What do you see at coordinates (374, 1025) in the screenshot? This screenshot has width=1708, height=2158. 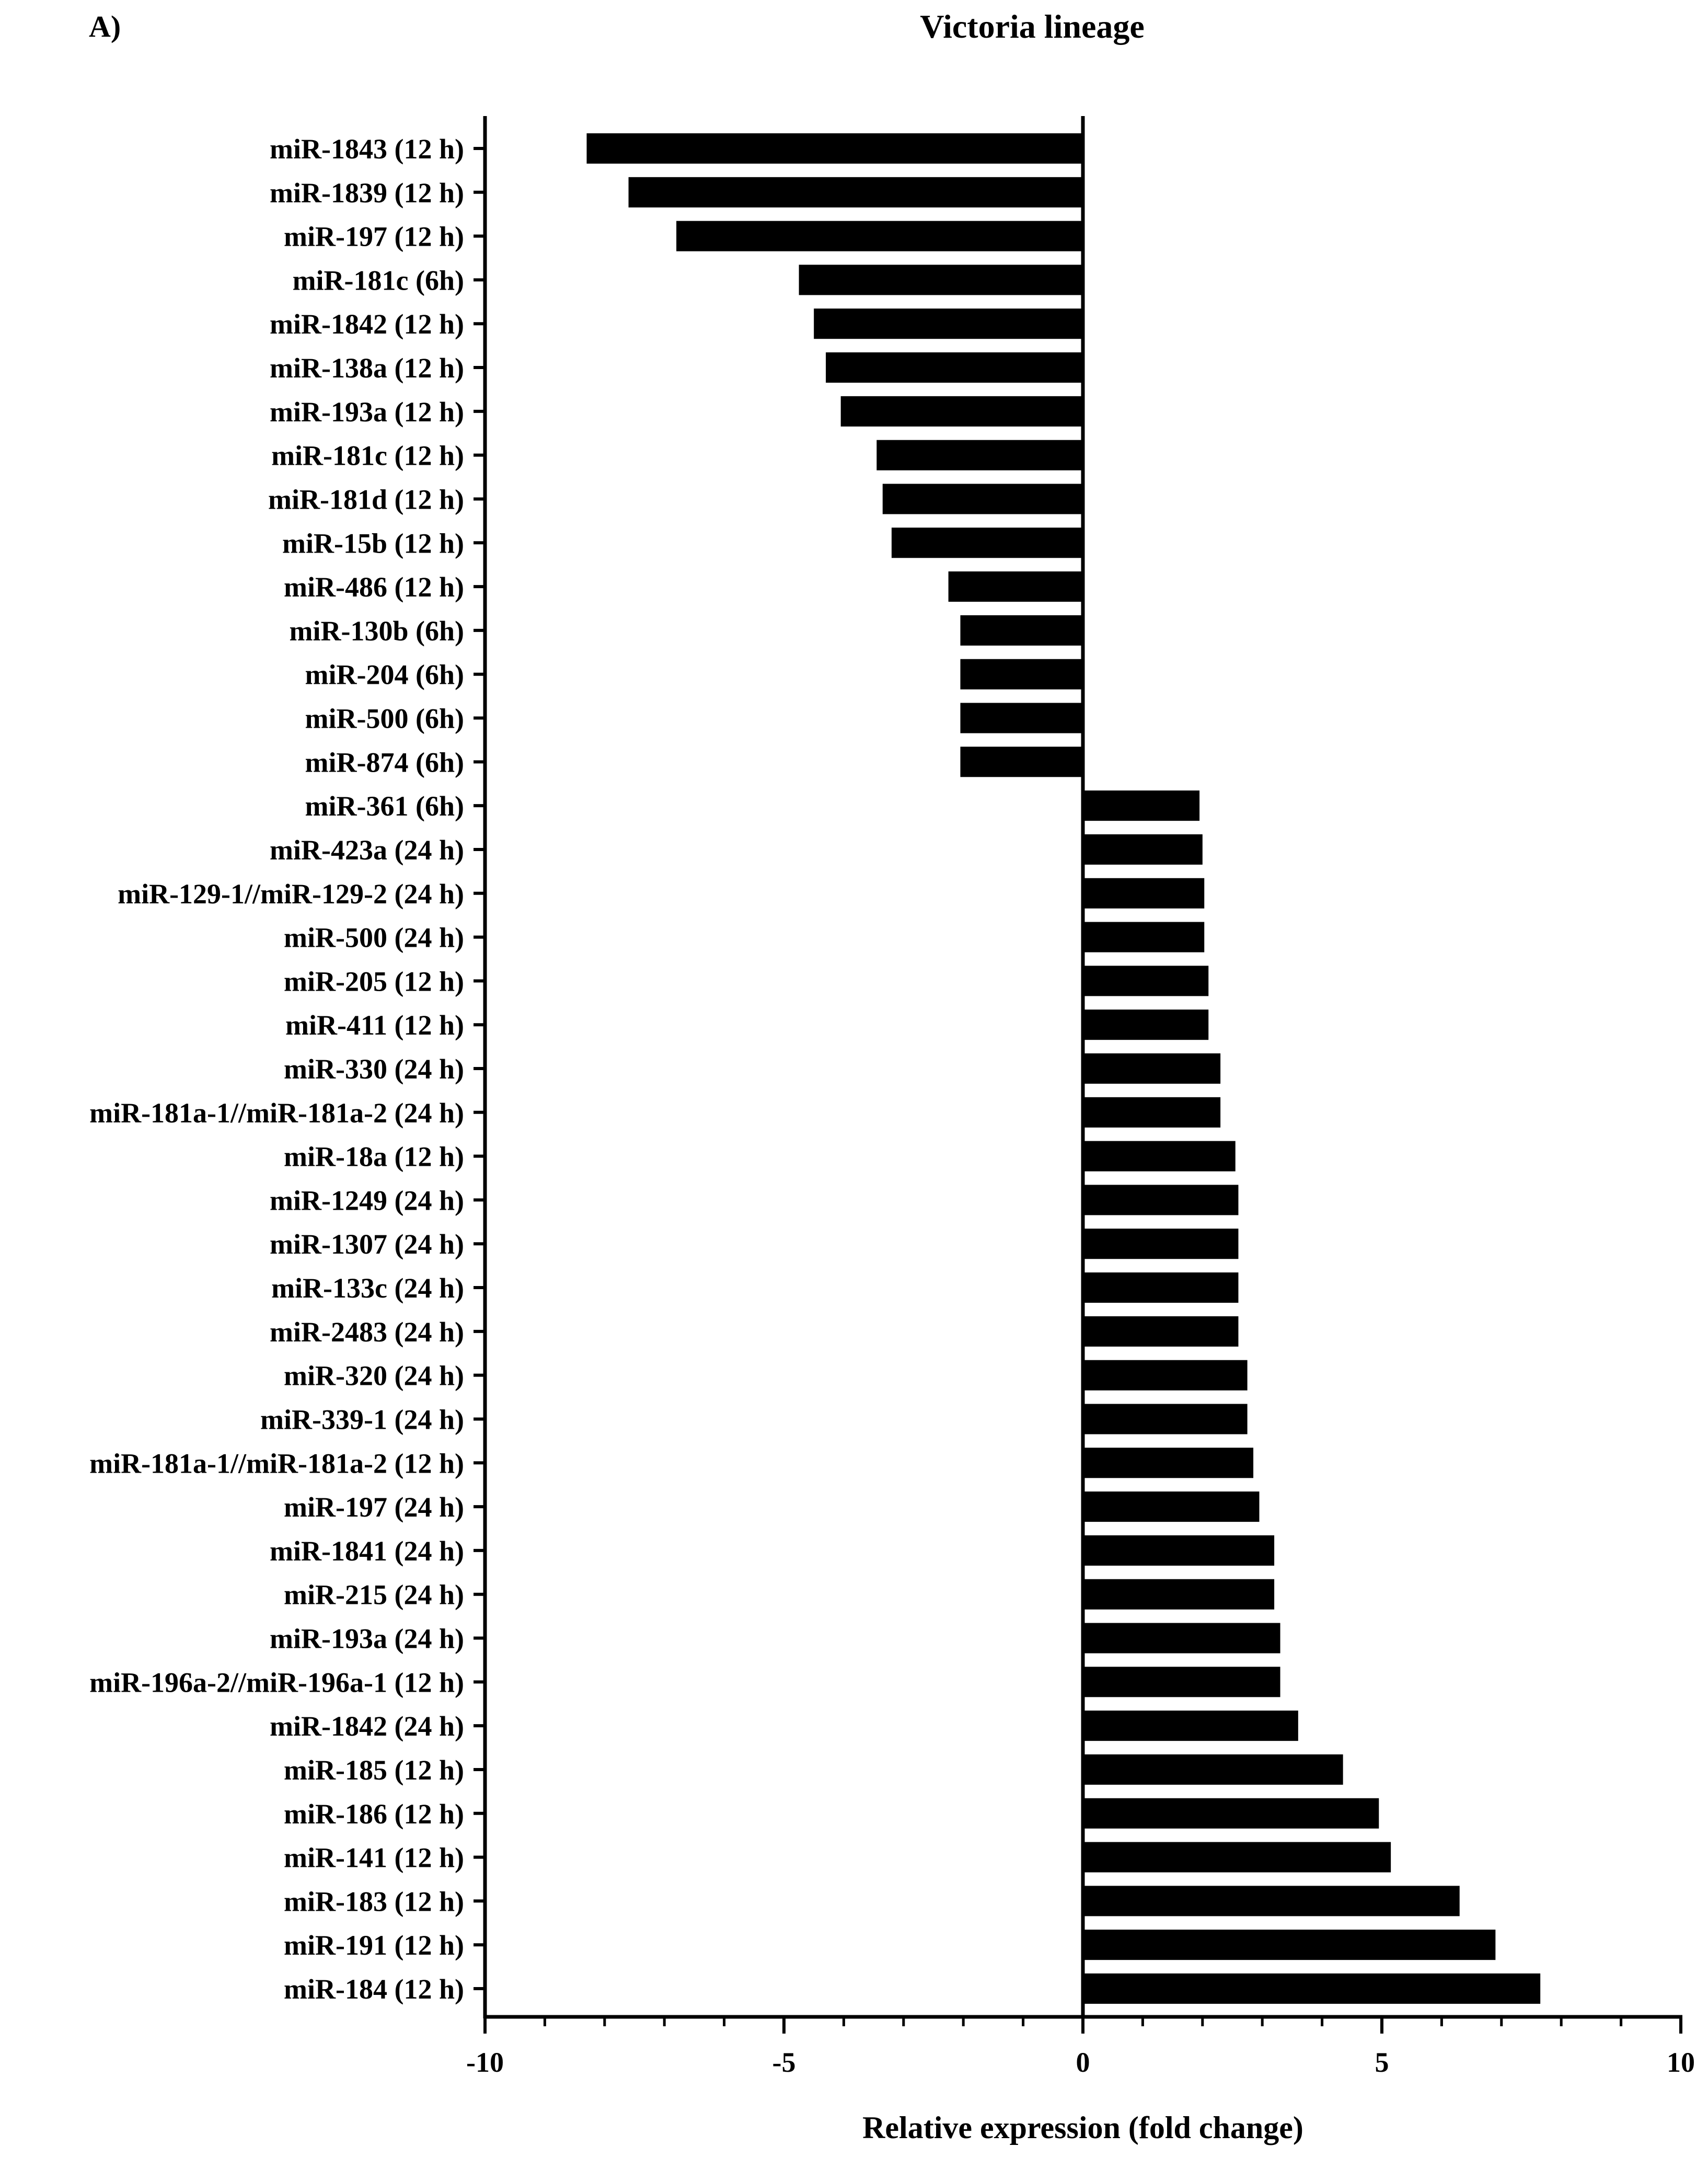 I see `category-label: miR-411 (12 h)` at bounding box center [374, 1025].